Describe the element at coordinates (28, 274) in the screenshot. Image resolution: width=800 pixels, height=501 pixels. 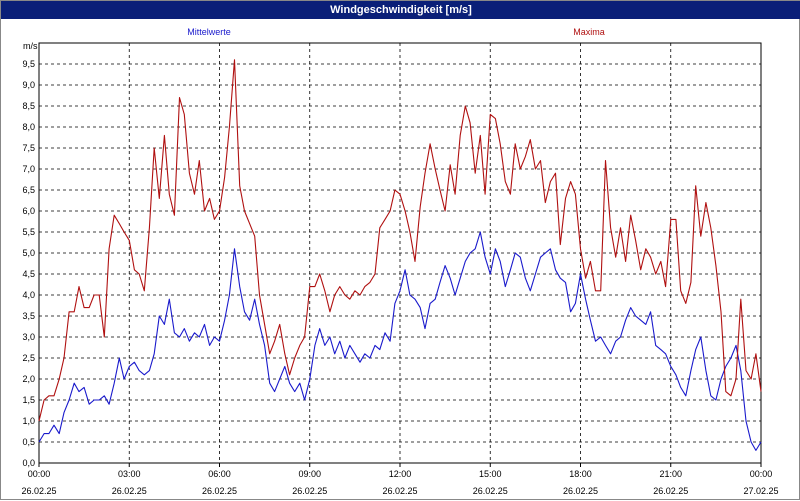
I see `y-tick-label: 4,5` at that location.